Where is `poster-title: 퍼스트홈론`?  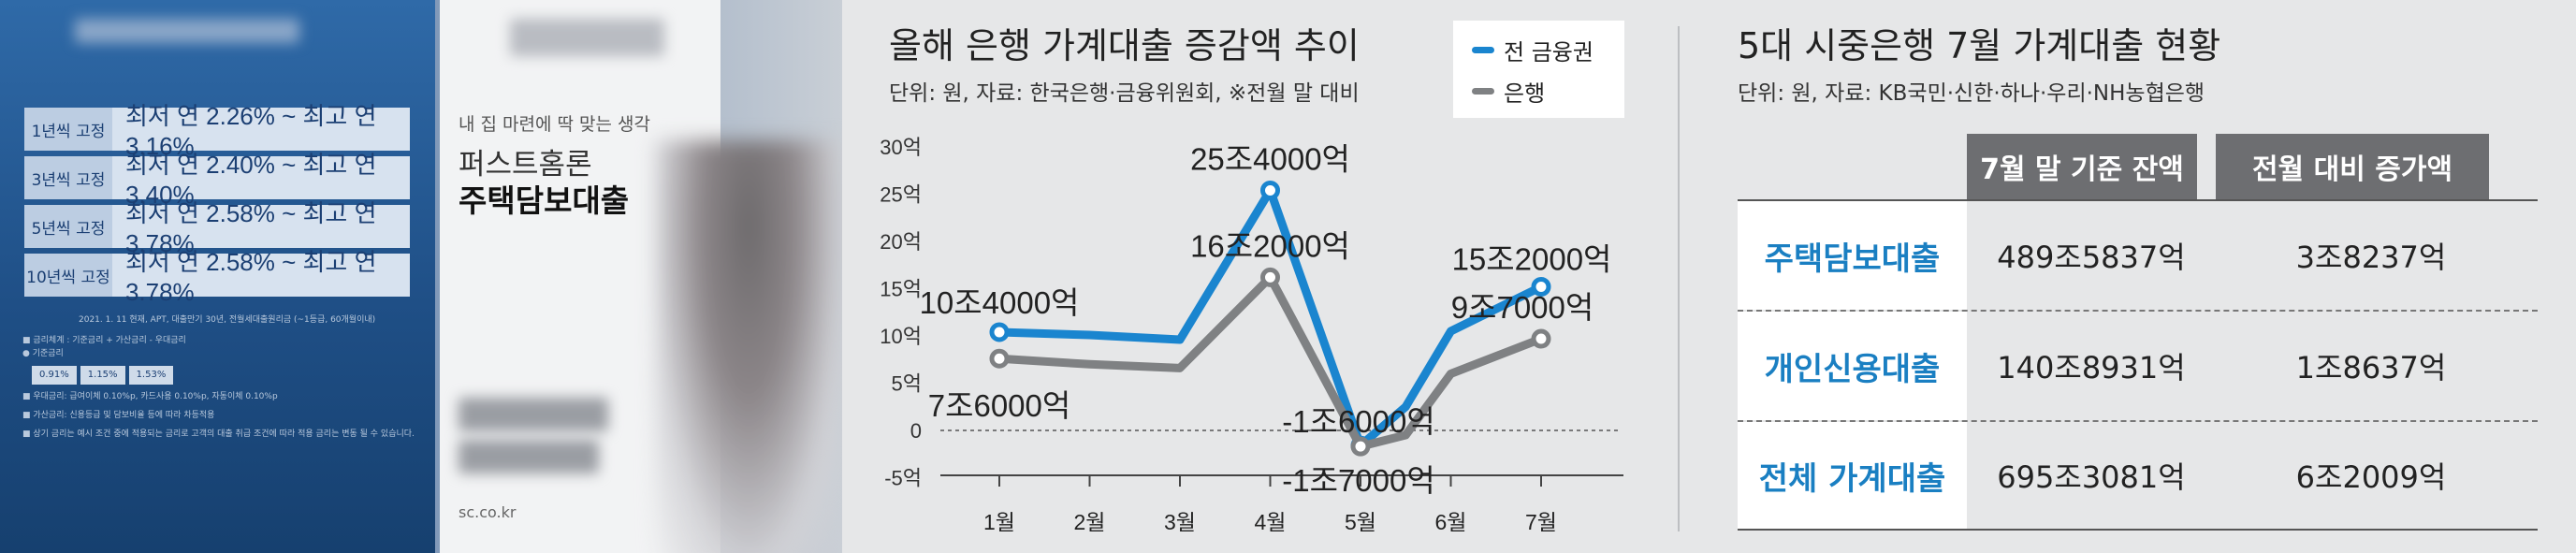
poster-title: 퍼스트홈론 is located at coordinates (525, 165).